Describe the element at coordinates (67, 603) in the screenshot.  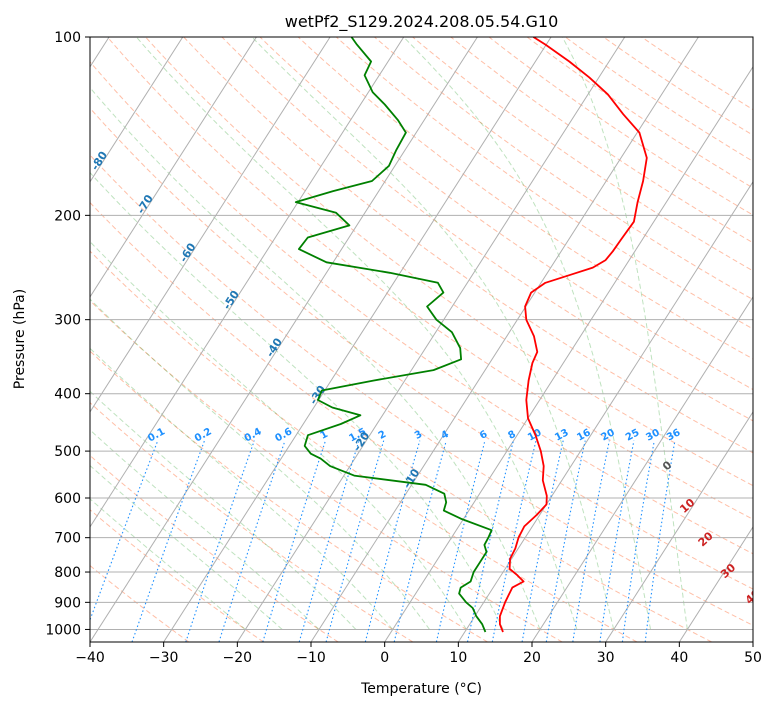
I see `y-tick-label: 900` at that location.